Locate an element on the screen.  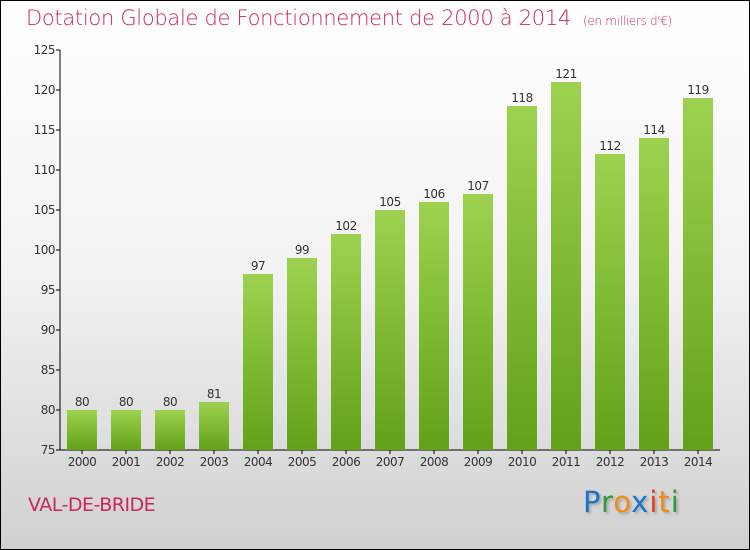
data-label-2008: 106 is located at coordinates (433, 194).